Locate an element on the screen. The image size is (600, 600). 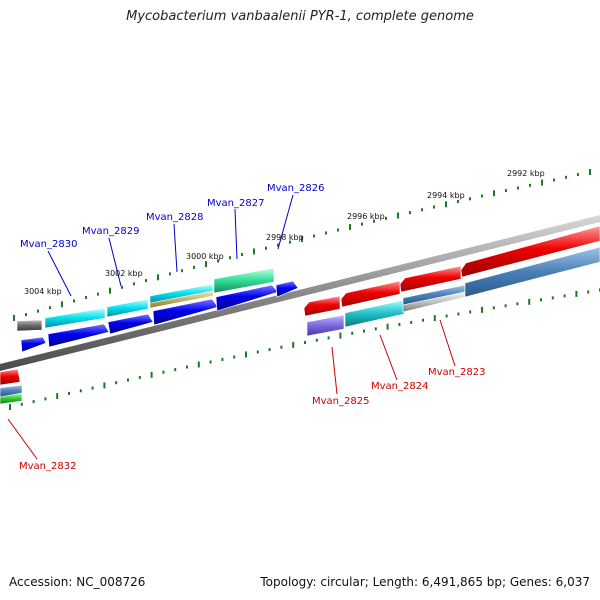
gene-label-mvan-2829: Mvan_2829 is located at coordinates (110, 231).